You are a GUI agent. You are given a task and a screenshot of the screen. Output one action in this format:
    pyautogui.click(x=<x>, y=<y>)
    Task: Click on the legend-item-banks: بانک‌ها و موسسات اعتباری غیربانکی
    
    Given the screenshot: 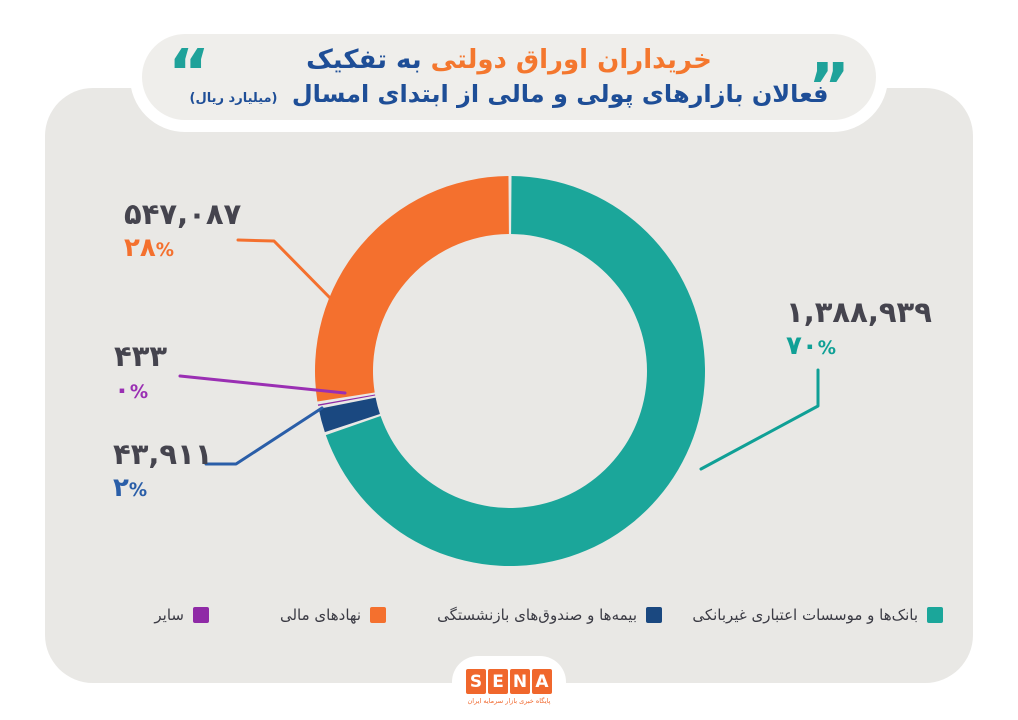 What is the action you would take?
    pyautogui.click(x=817, y=615)
    